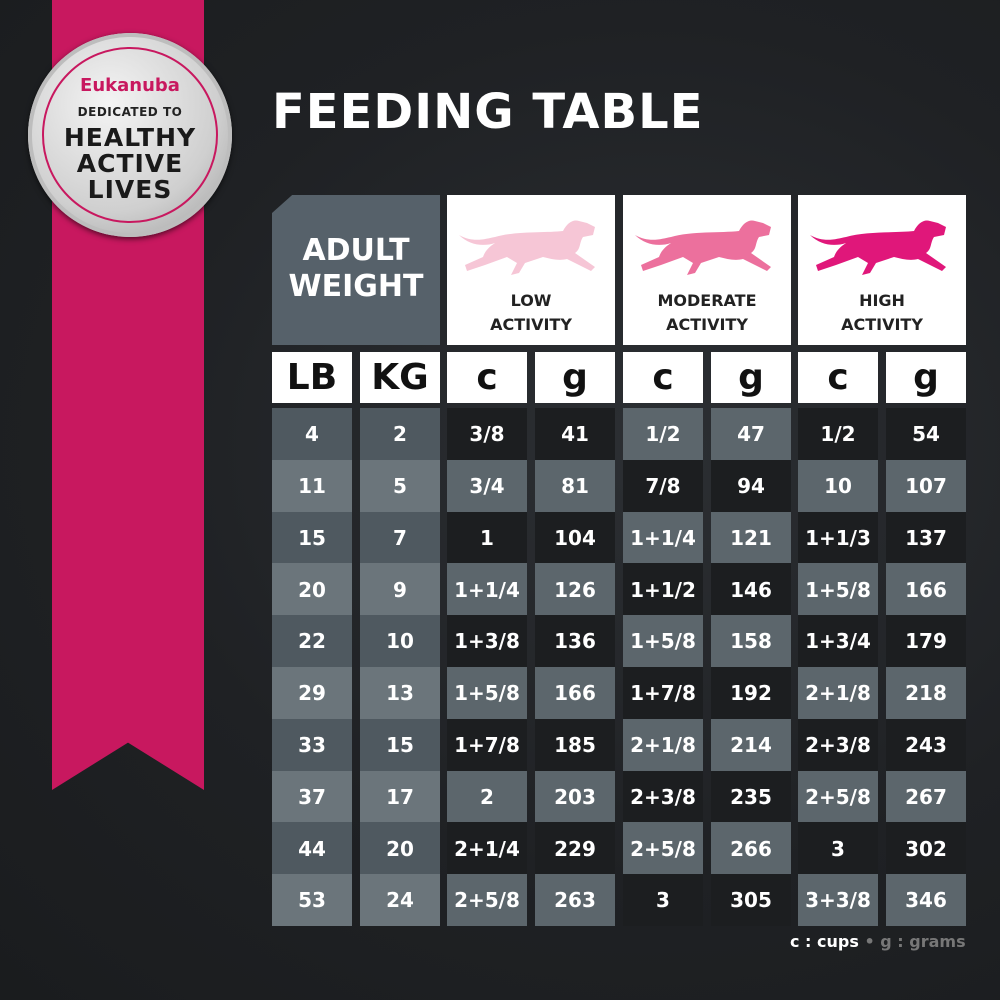  What do you see at coordinates (487, 537) in the screenshot?
I see `table-cell: 1` at bounding box center [487, 537].